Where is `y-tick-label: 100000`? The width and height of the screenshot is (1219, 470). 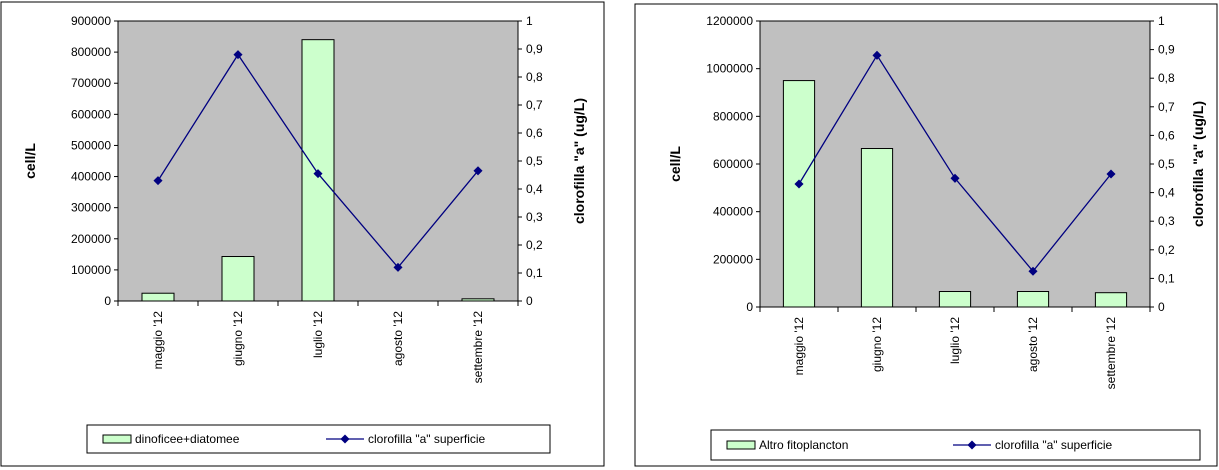
y-tick-label: 100000 is located at coordinates (91, 270).